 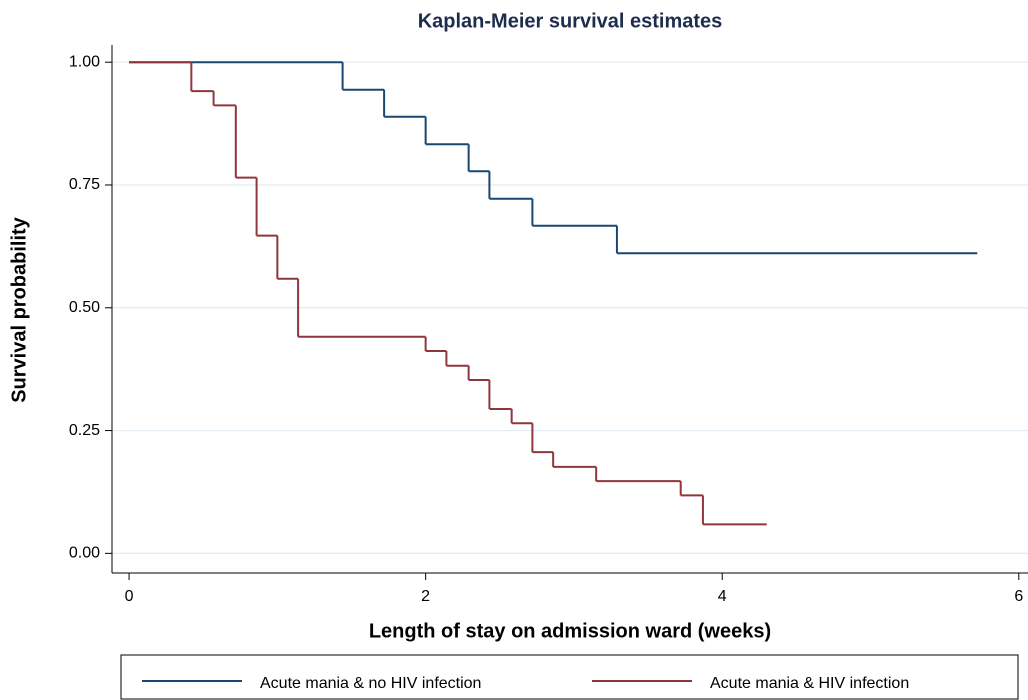 I want to click on x-tick-label: 4, so click(x=722, y=596).